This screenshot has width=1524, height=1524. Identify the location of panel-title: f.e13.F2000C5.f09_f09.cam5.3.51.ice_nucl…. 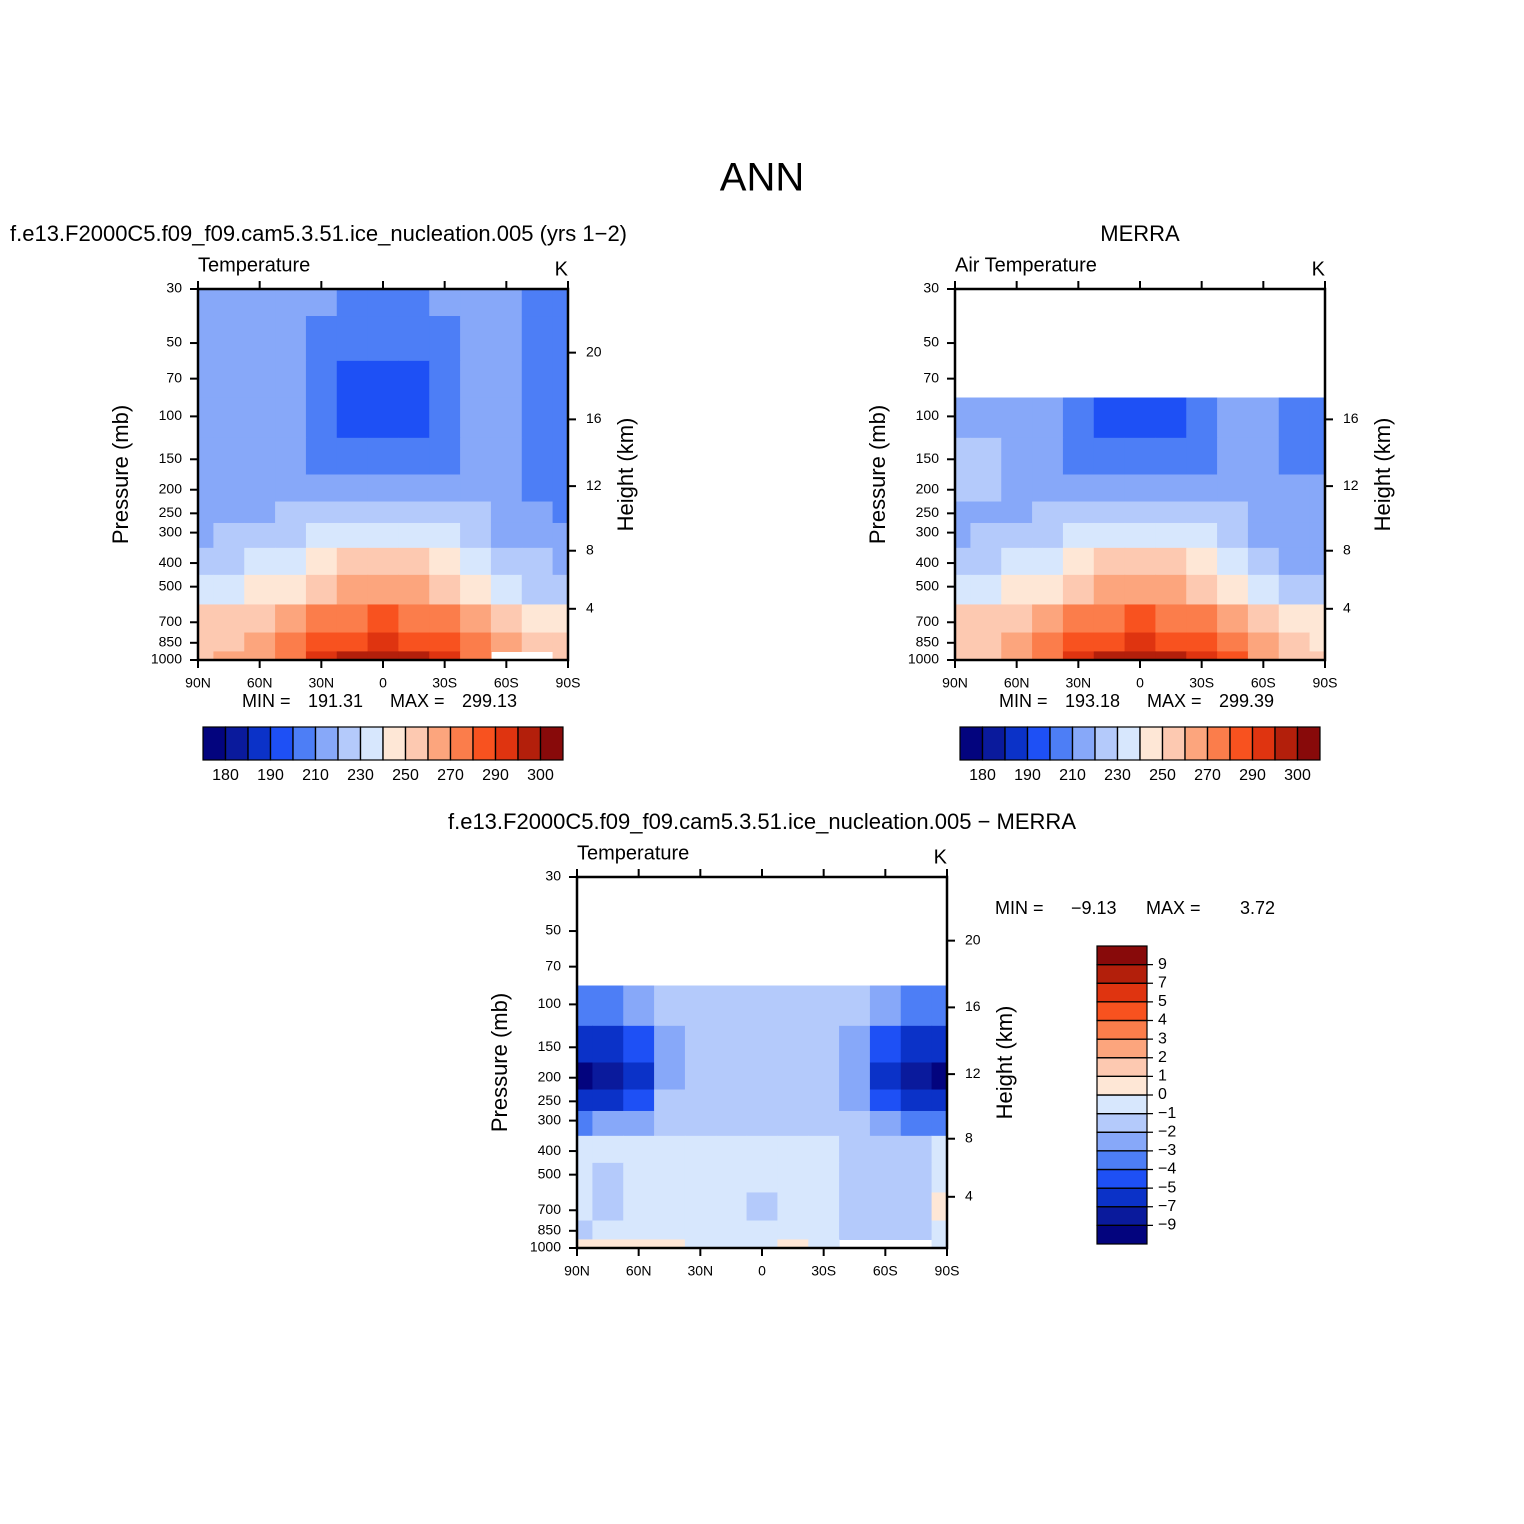
(762, 821).